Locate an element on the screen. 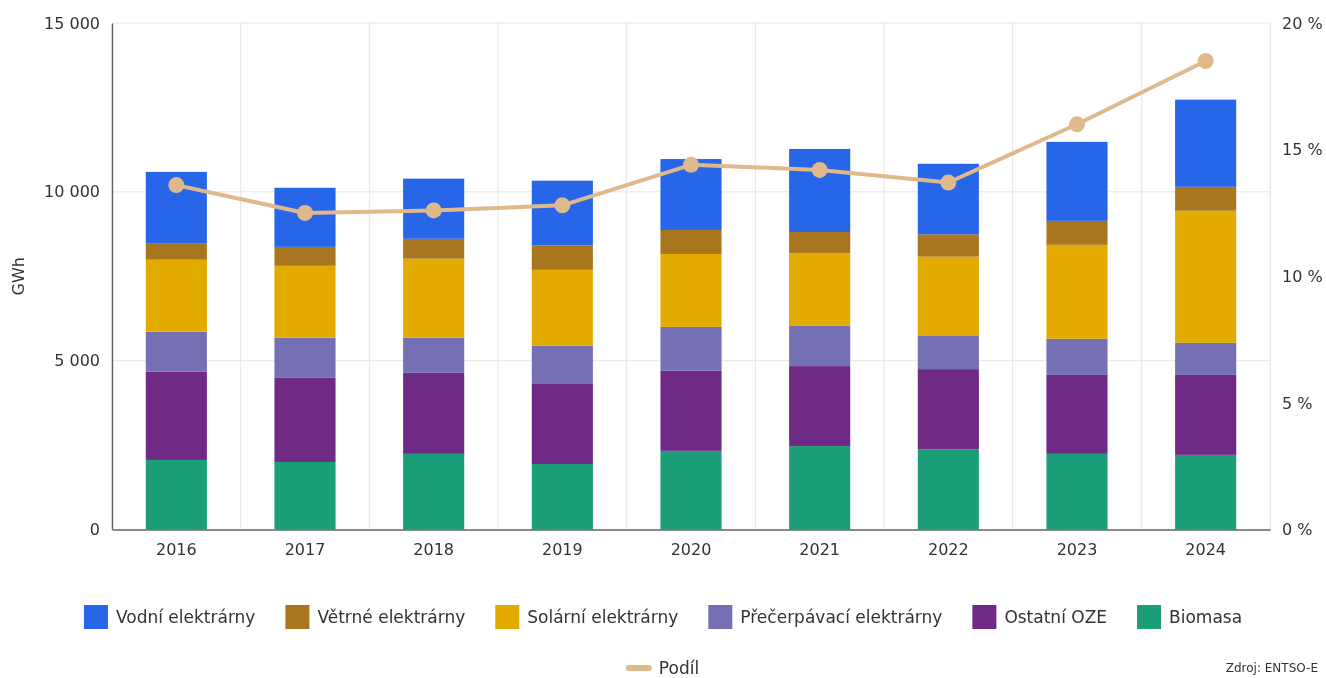 The width and height of the screenshot is (1326, 678). legend-label: Ostatní OZE is located at coordinates (1056, 617).